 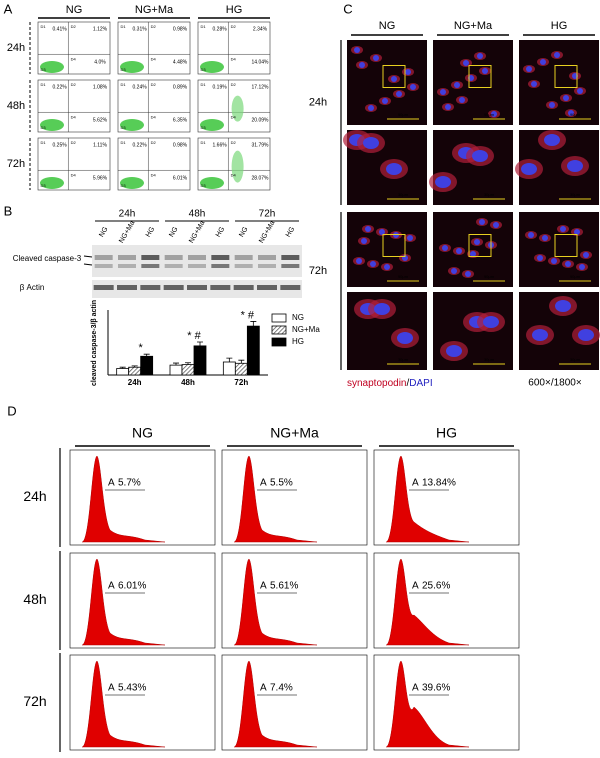 I want to click on quadrant-percent: 0.89%, so click(x=180, y=87).